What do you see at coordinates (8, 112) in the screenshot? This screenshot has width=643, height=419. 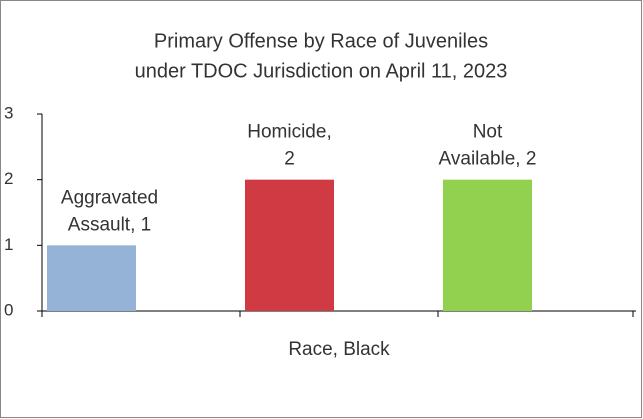 I see `y-tick-label: 3` at bounding box center [8, 112].